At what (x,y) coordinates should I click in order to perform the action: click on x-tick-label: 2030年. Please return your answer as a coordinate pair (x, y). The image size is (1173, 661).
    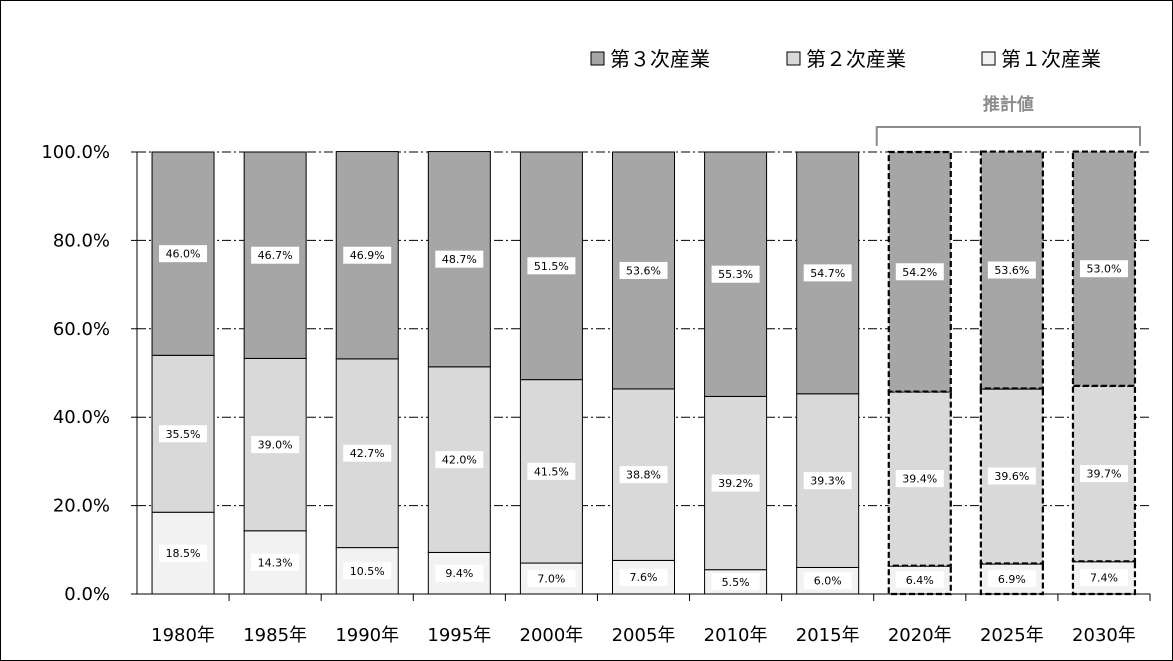
    Looking at the image, I should click on (1104, 635).